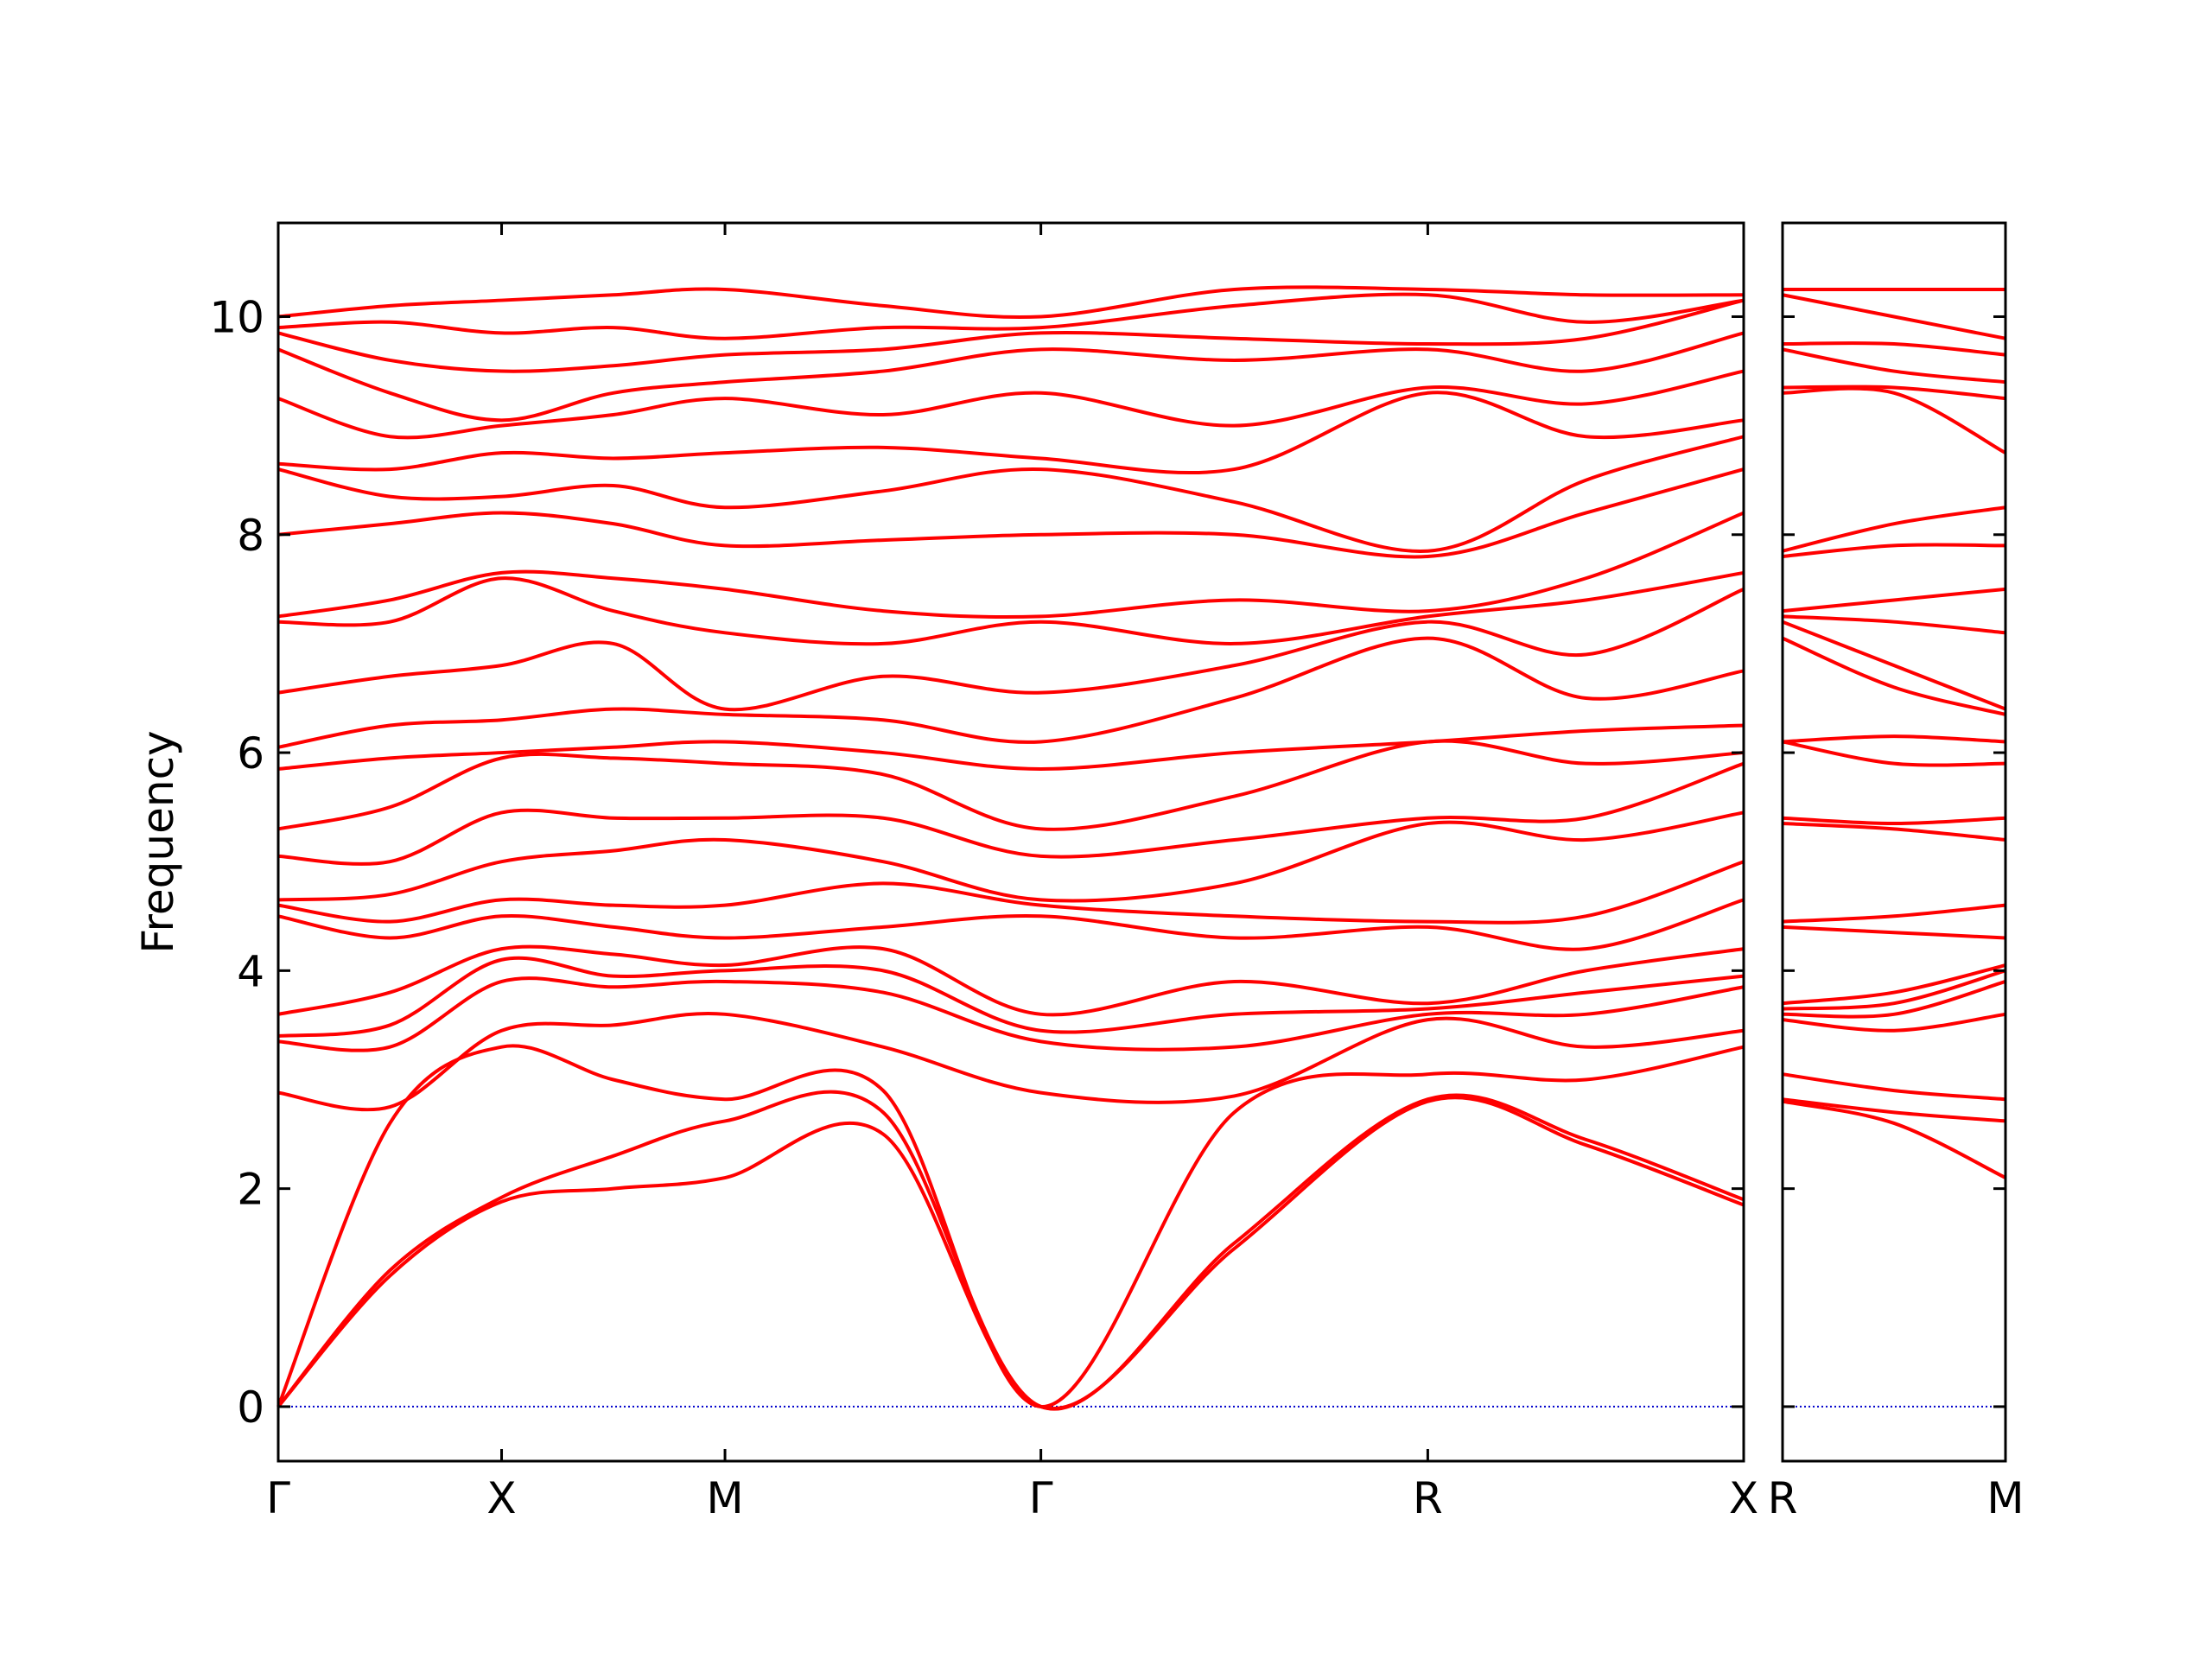  I want to click on y-tick-label: 6, so click(250, 753).